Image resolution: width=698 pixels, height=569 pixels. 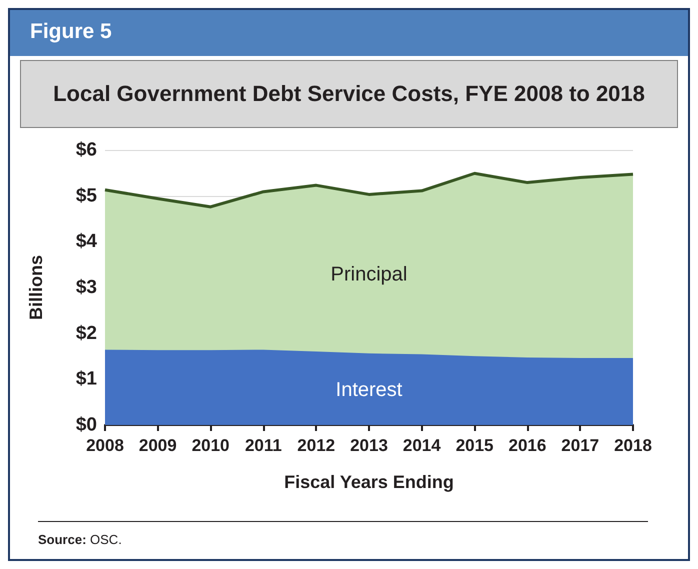 I want to click on x-tick-label: 2018, so click(x=633, y=445).